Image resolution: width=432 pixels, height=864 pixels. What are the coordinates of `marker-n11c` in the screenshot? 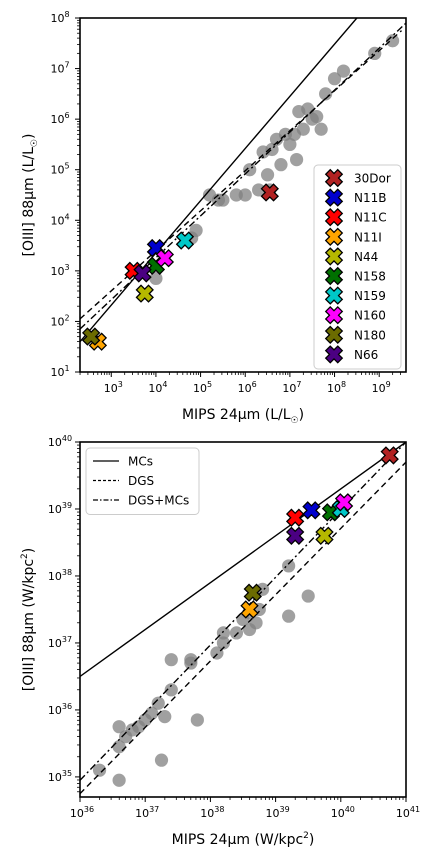 It's located at (295, 517).